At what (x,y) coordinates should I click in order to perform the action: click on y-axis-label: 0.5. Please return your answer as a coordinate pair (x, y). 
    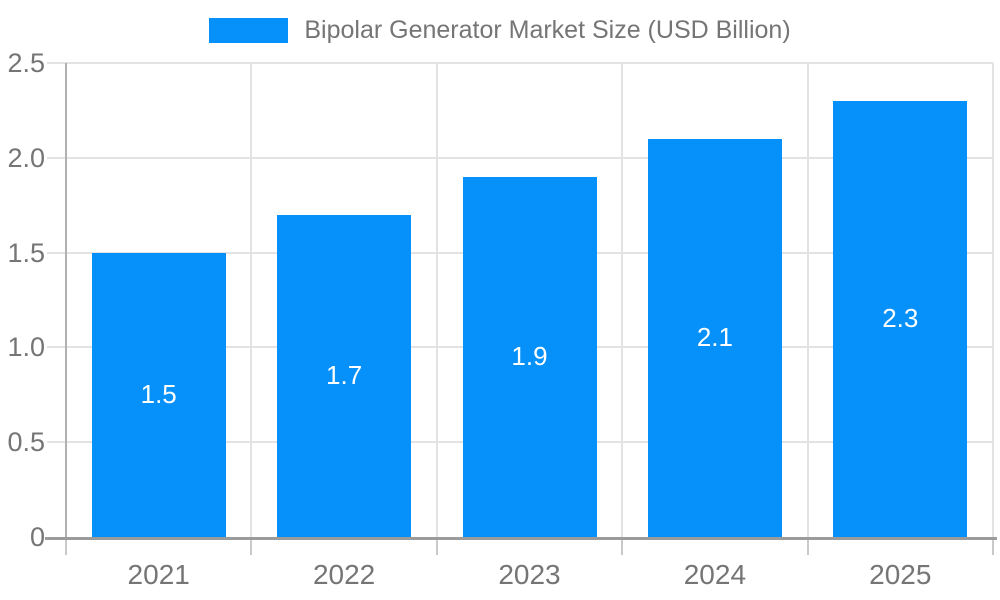
    Looking at the image, I should click on (26, 442).